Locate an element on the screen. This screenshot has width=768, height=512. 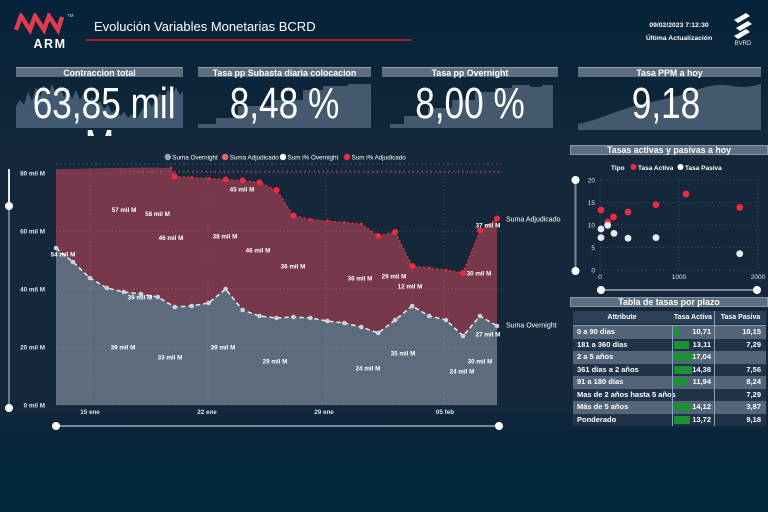
svg-text: 0 mil M is located at coordinates (34, 406).